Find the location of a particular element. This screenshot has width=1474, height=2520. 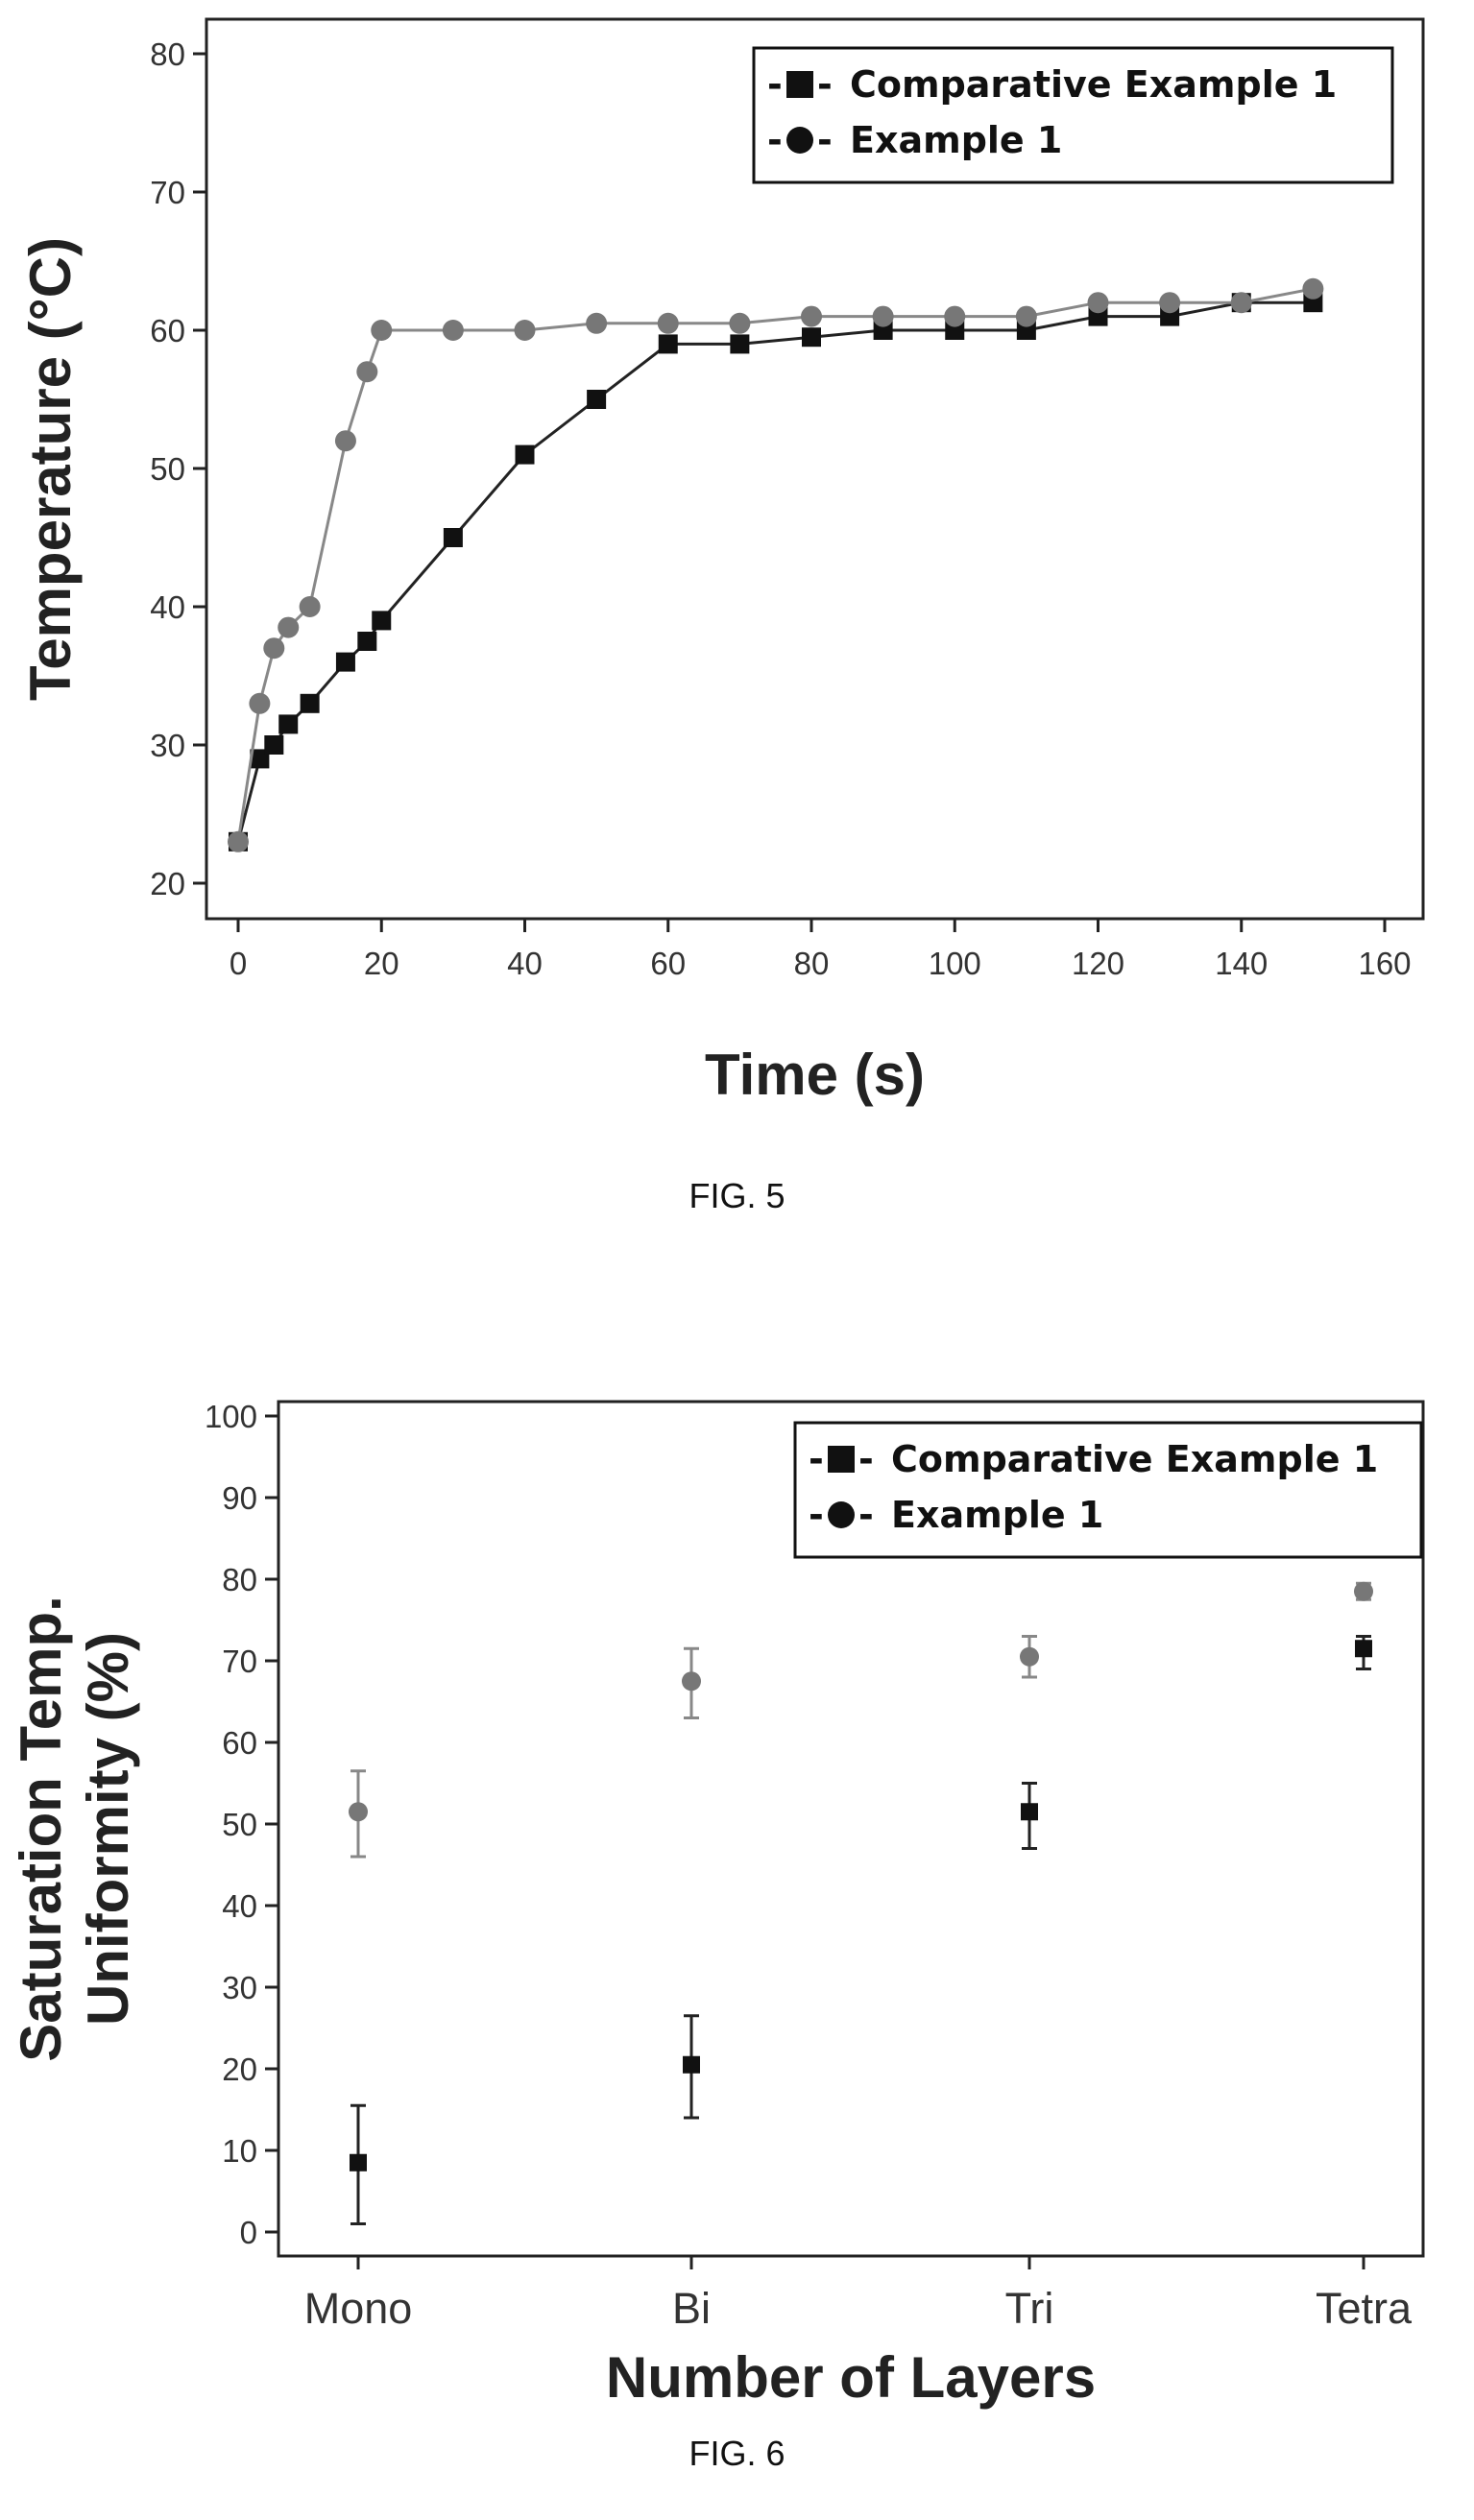

fig6-caption: FIG. 6 is located at coordinates (737, 2453).